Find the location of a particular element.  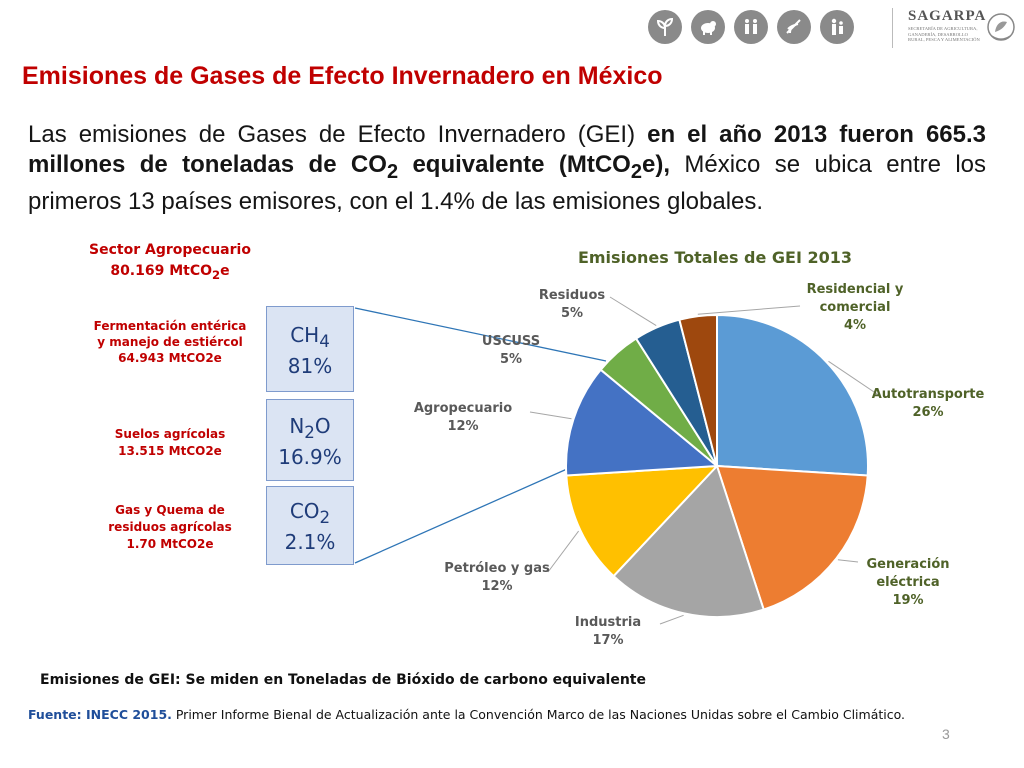

family-icon is located at coordinates (751, 27).